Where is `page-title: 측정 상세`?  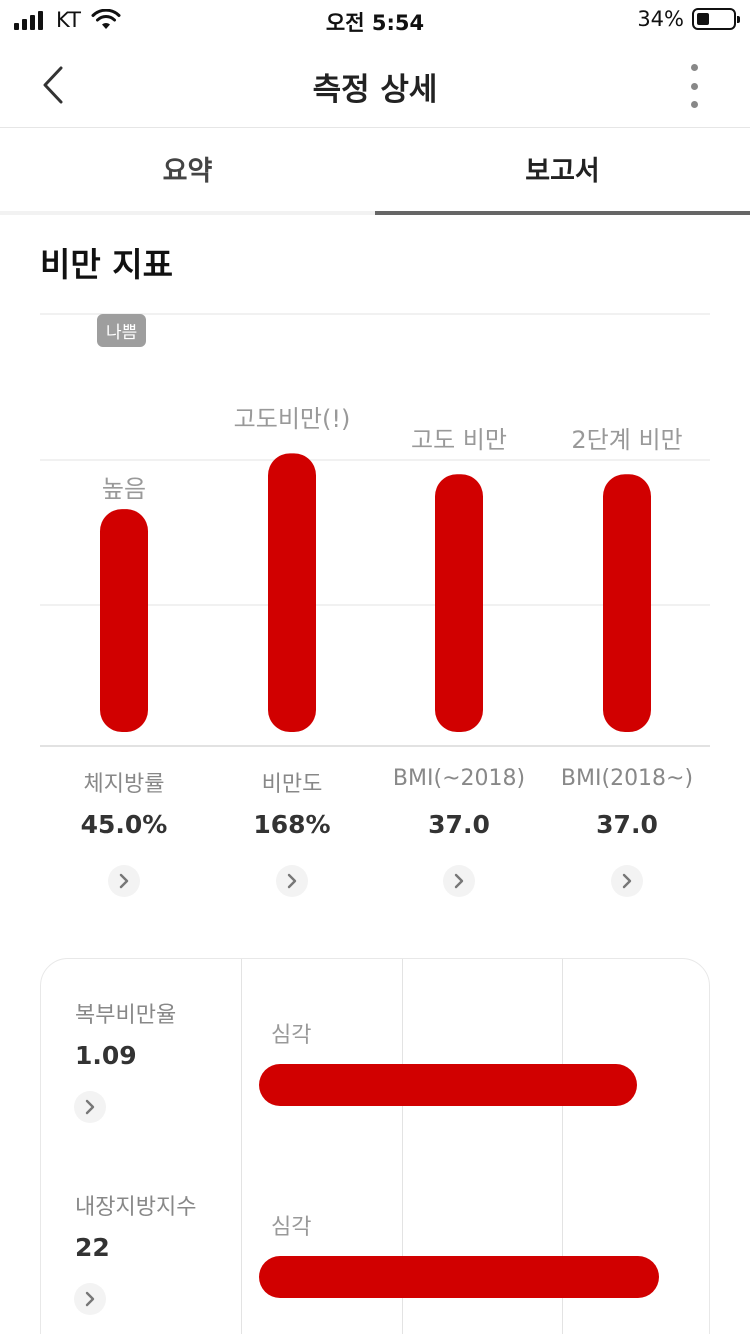 page-title: 측정 상세 is located at coordinates (375, 90).